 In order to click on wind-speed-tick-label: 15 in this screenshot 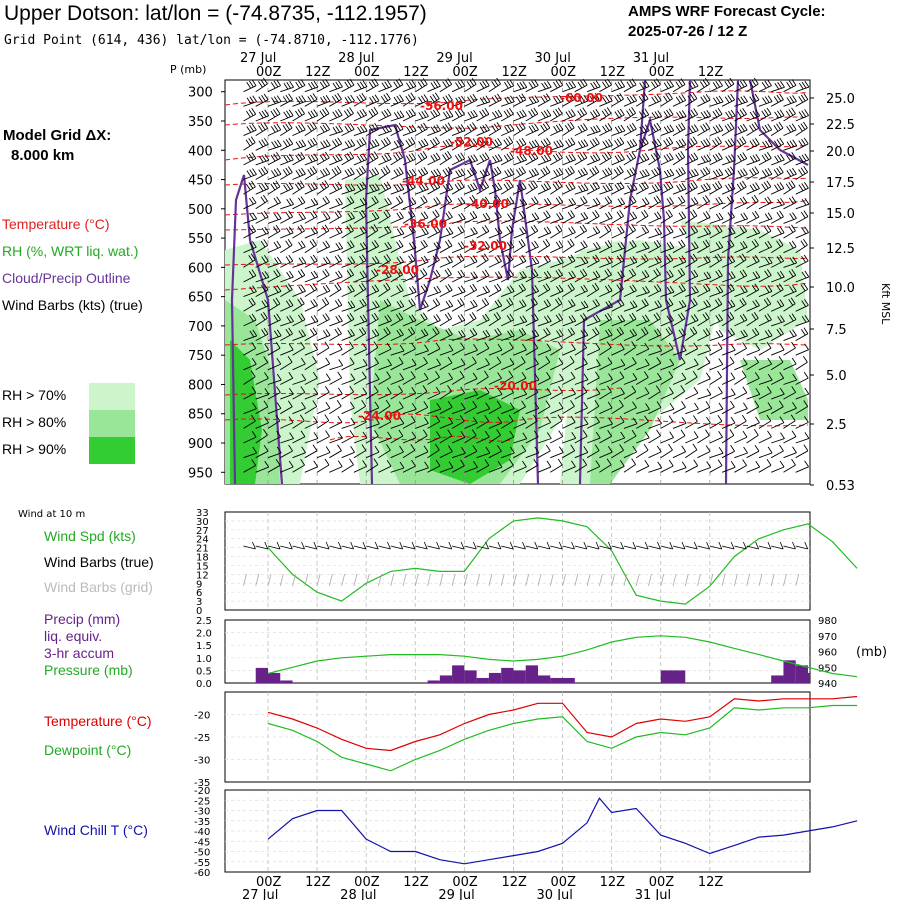, I will do `click(202, 566)`.